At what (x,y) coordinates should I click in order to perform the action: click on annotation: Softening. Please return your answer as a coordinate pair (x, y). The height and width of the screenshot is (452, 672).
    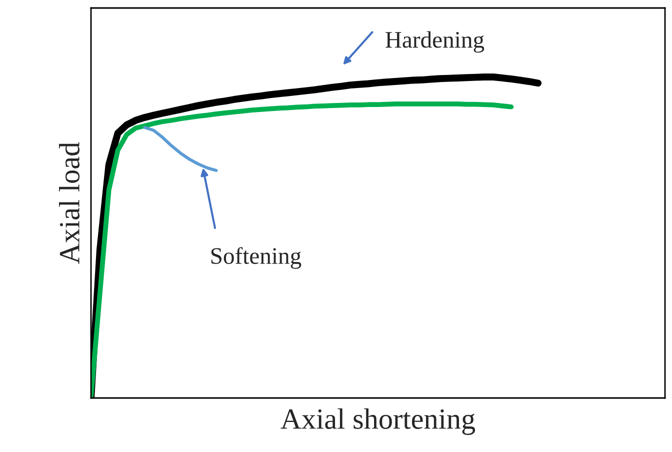
    Looking at the image, I should click on (256, 258).